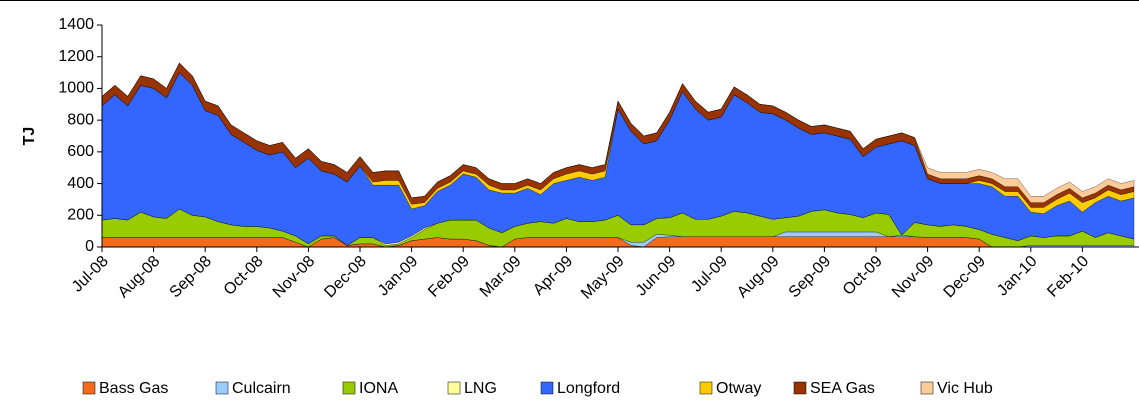 The image size is (1139, 405). Describe the element at coordinates (244, 276) in the screenshot. I see `x-tick-label: Oct-08` at that location.